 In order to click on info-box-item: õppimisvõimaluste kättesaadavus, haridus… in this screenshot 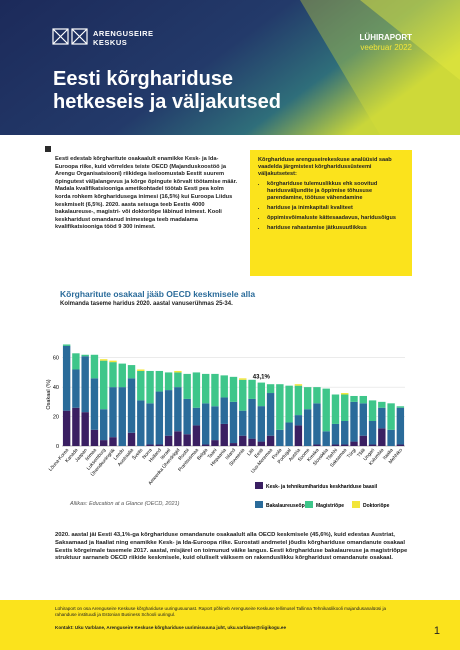, I will do `click(336, 218)`.